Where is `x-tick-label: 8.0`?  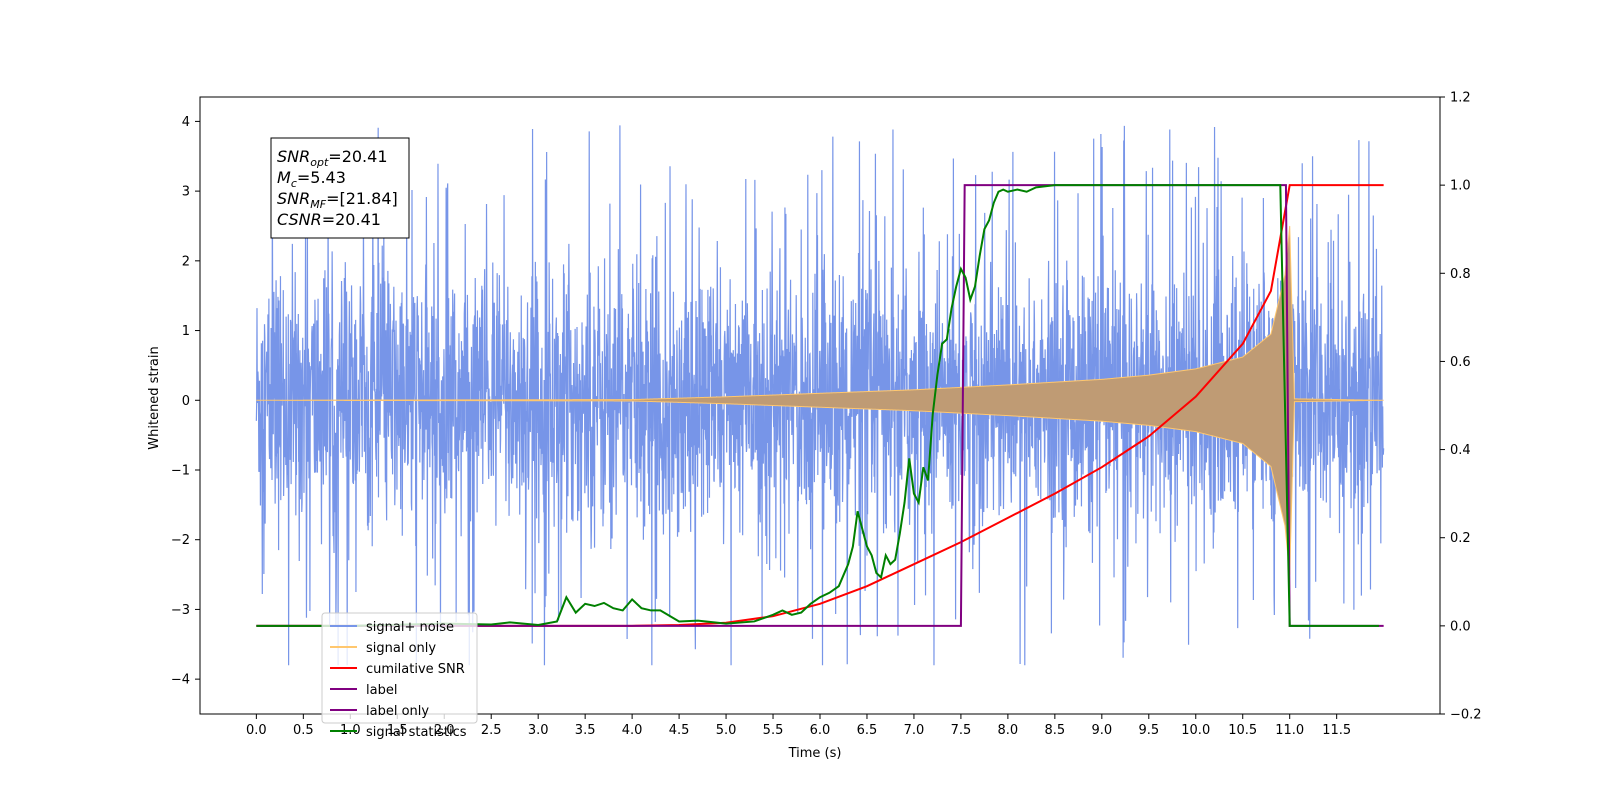
x-tick-label: 8.0 is located at coordinates (1008, 730).